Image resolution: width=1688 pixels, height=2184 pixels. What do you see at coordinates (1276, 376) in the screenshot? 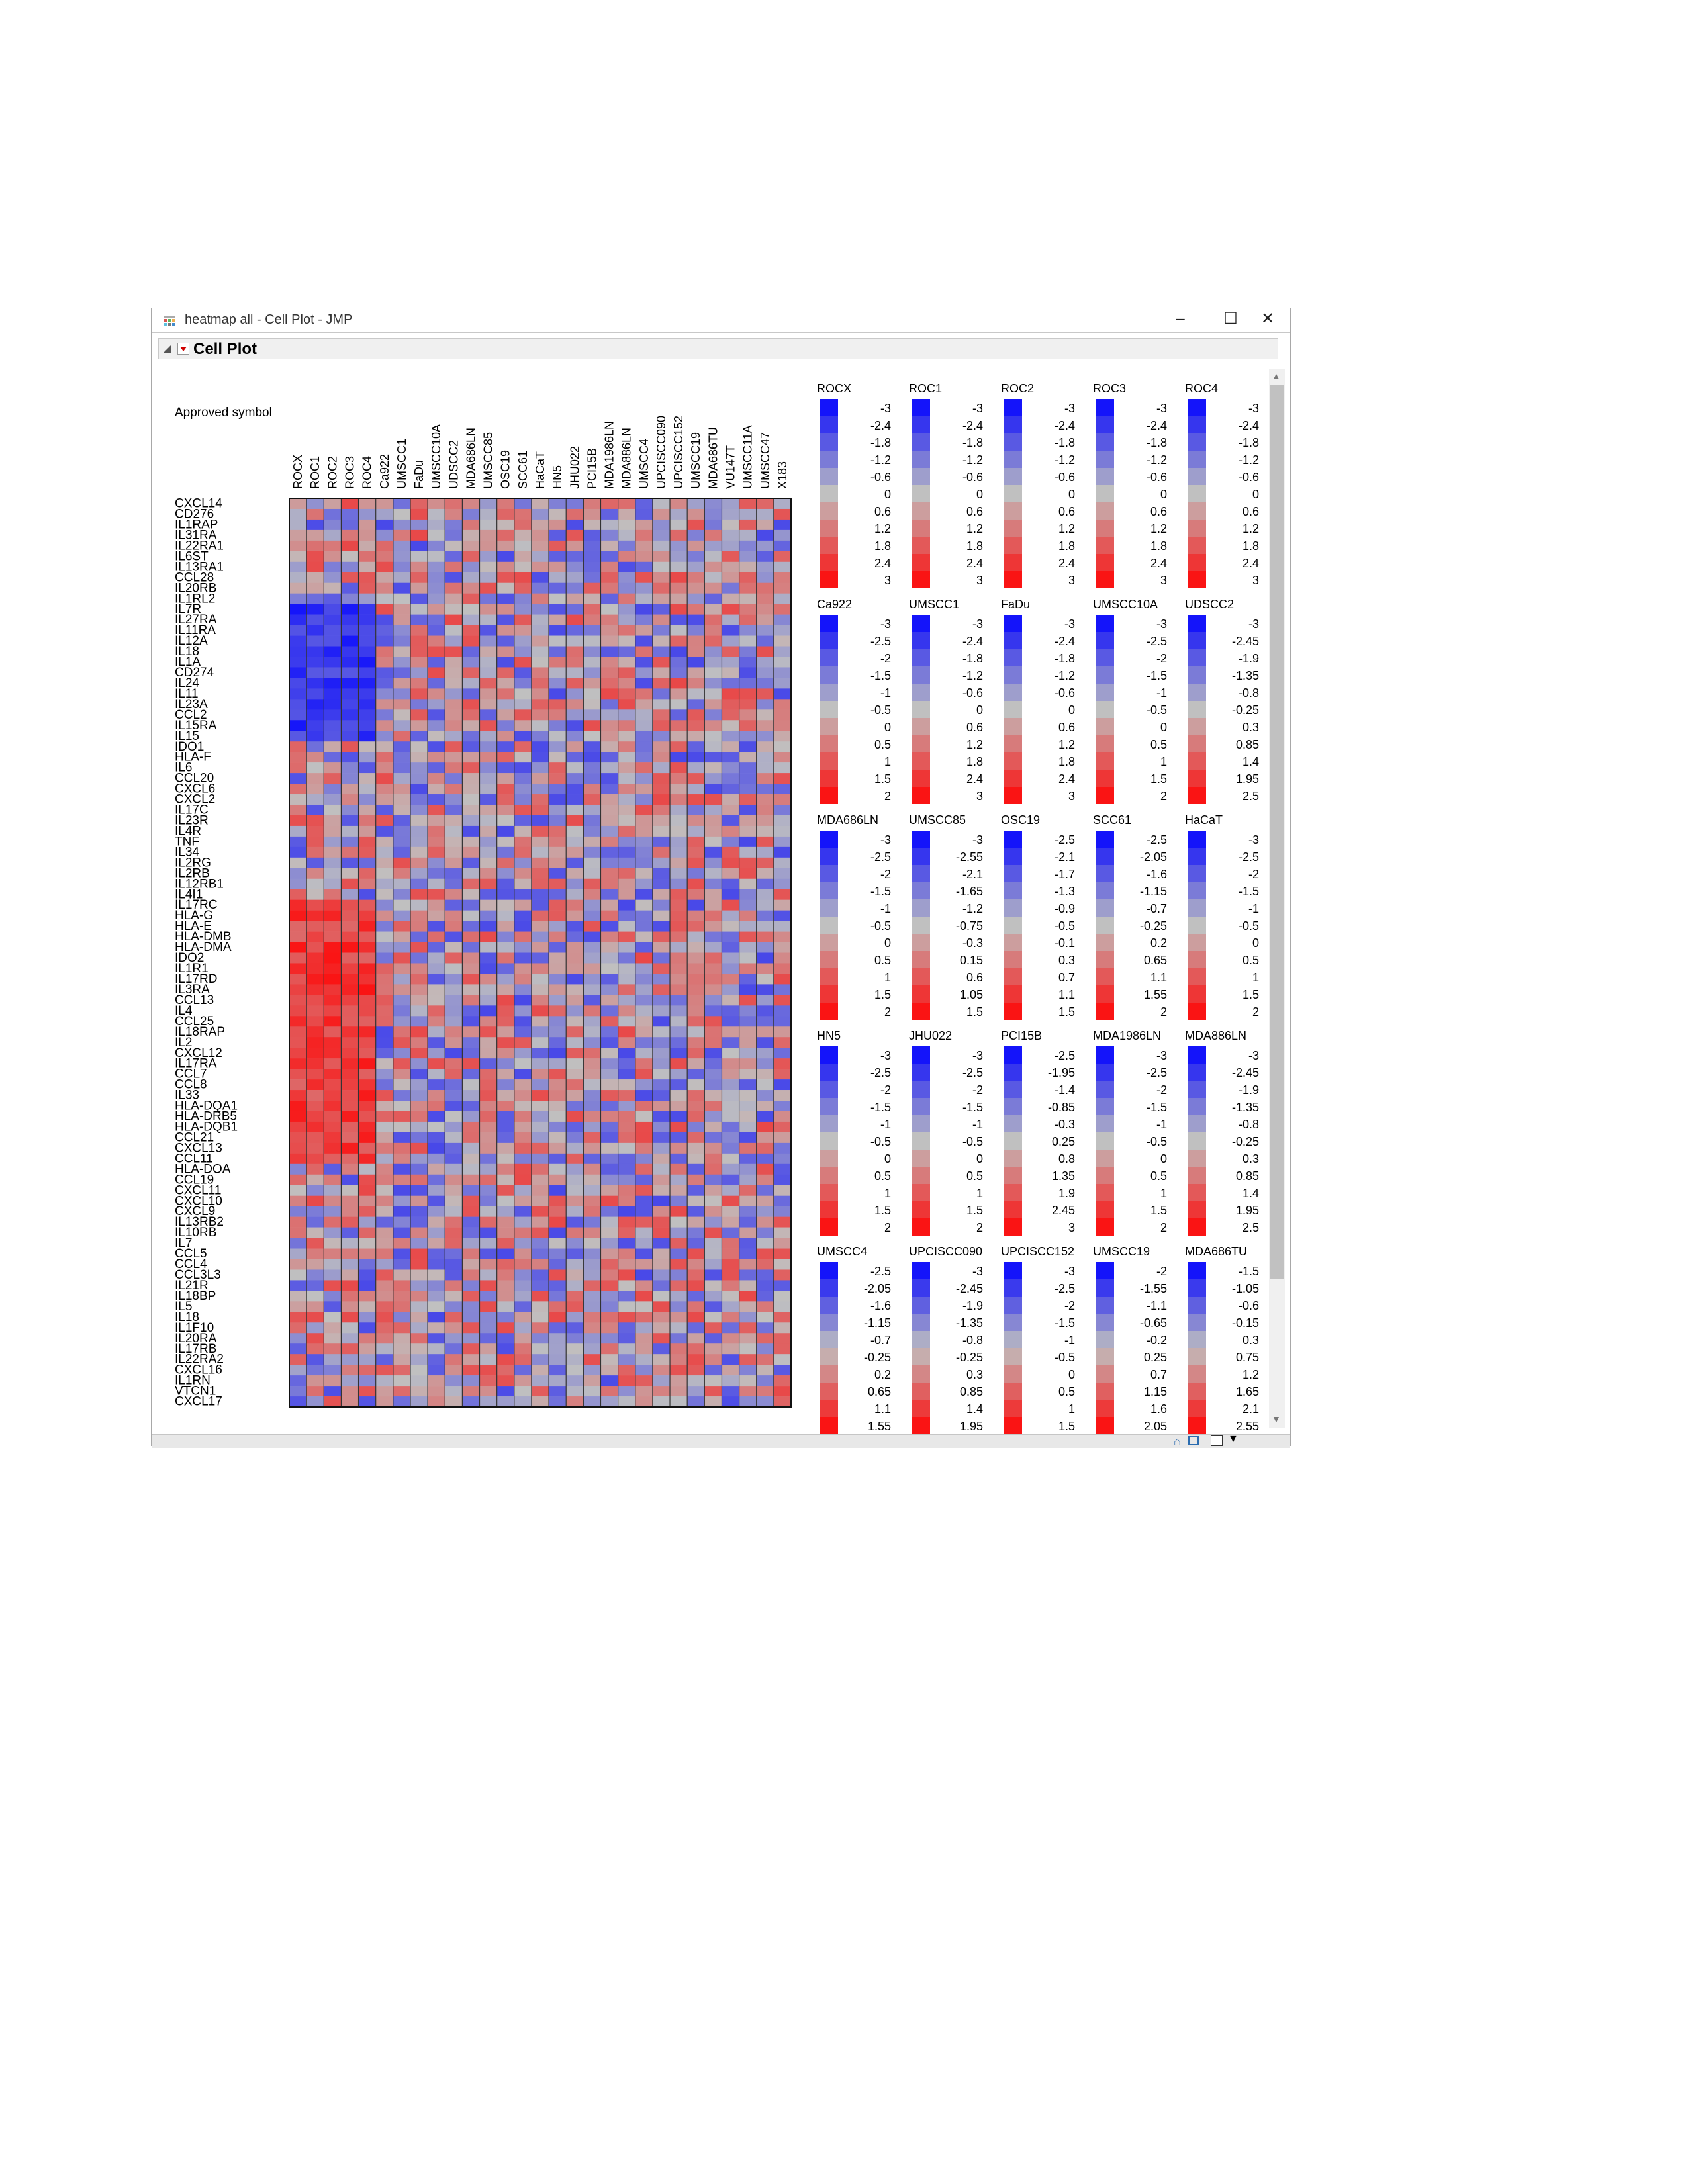
I see `scroll-up-icon: ▲` at bounding box center [1276, 376].